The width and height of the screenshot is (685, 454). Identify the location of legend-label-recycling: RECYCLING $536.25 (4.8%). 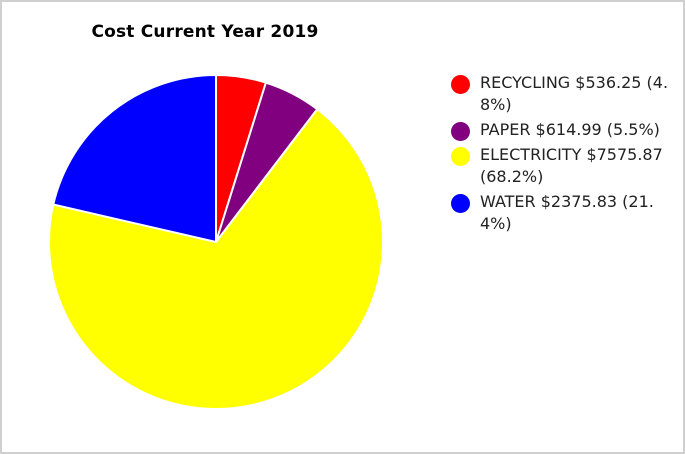
(574, 93).